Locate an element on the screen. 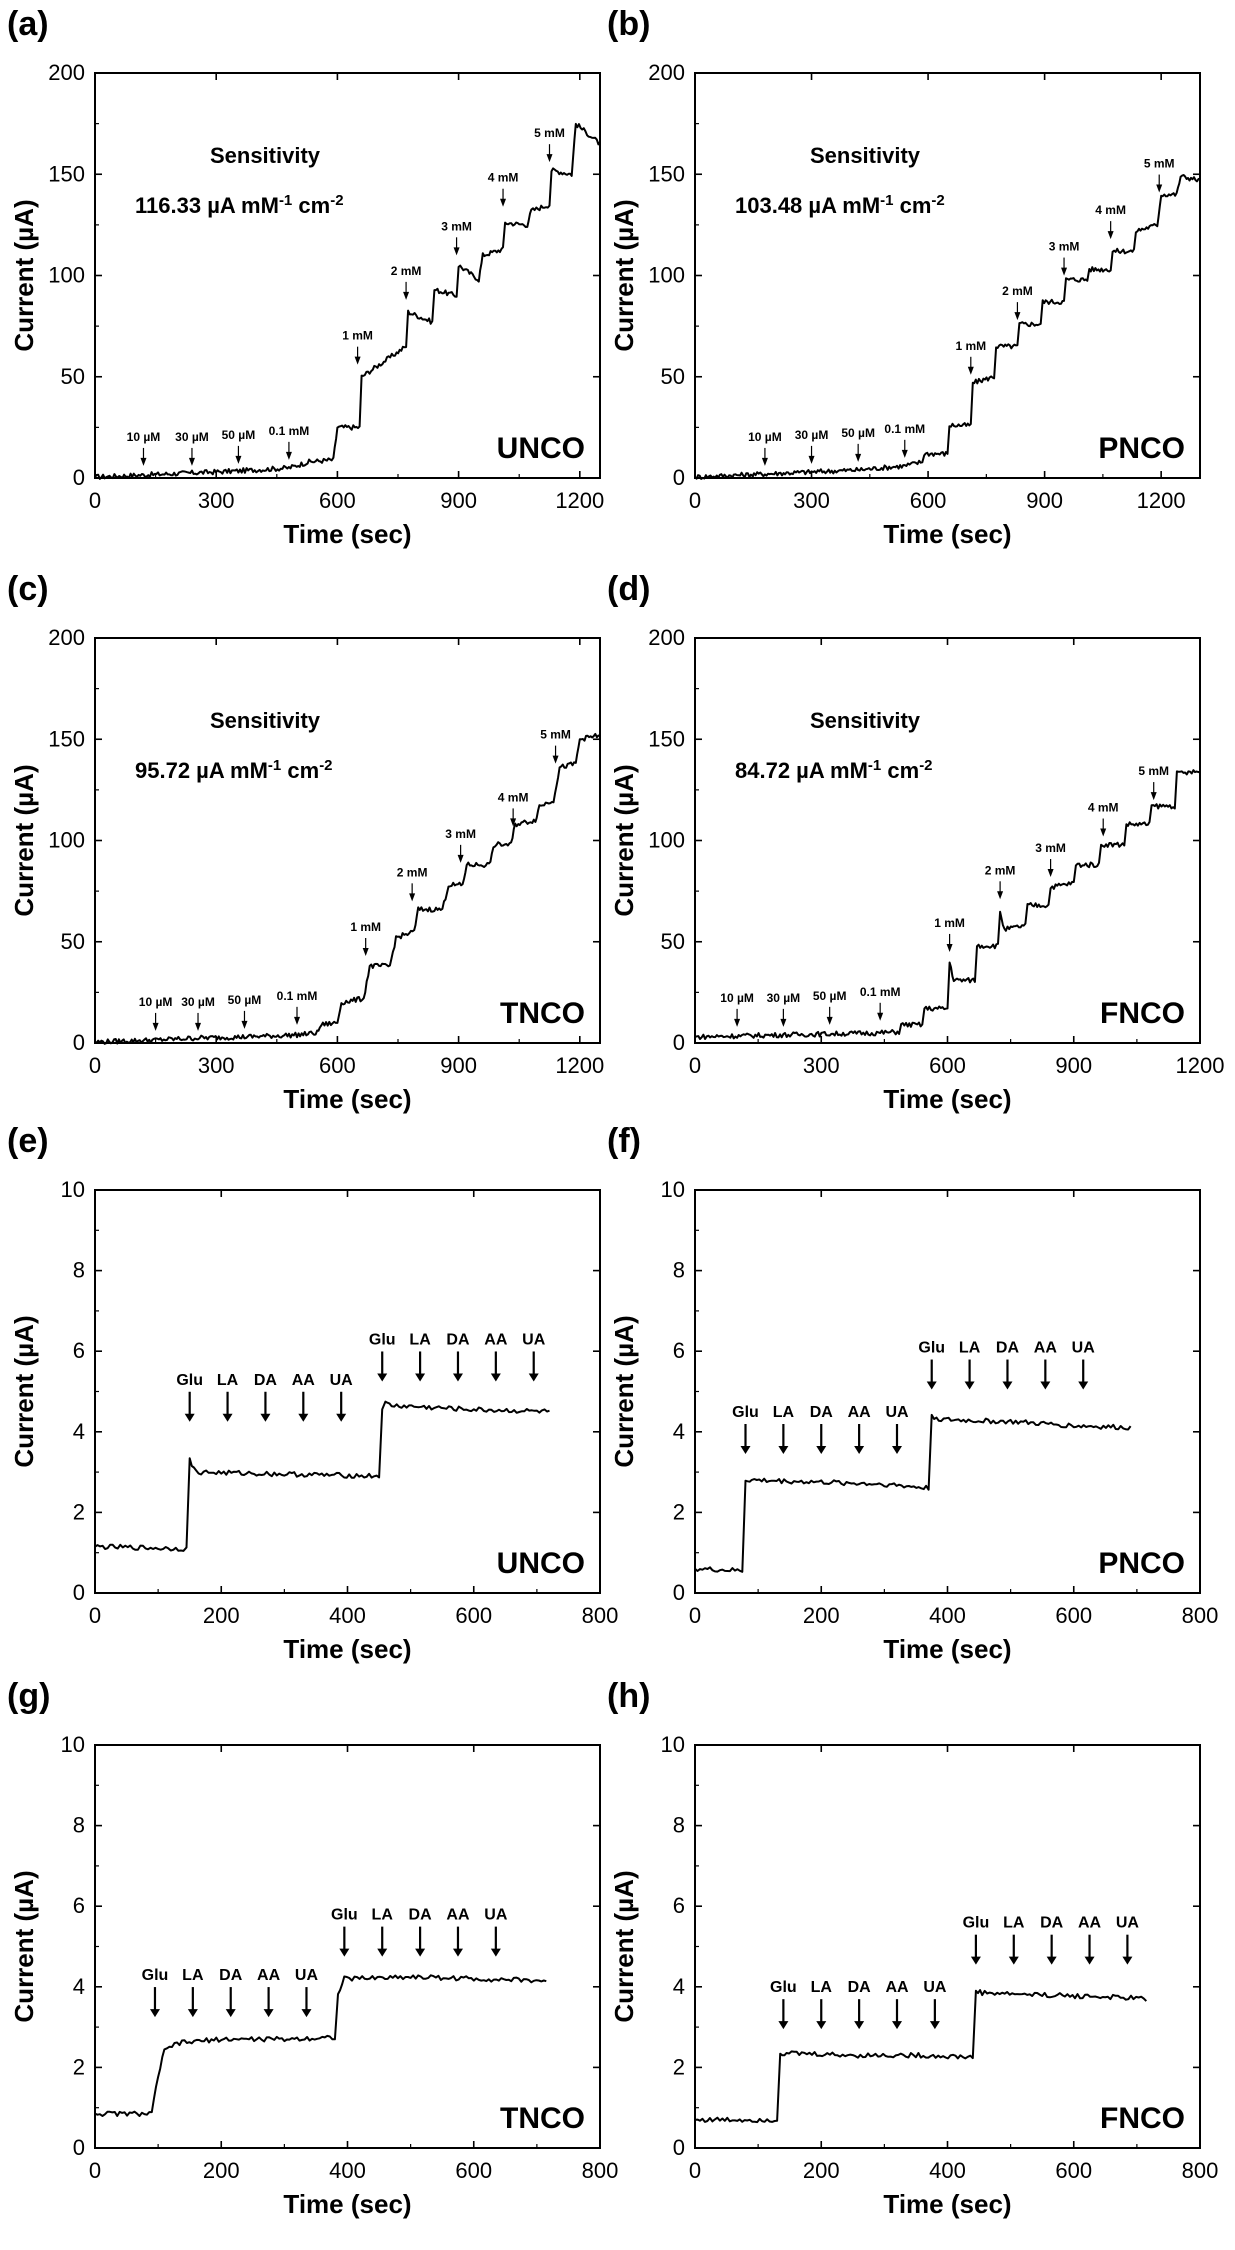 Image resolution: width=1235 pixels, height=2250 pixels. y-tick-label: 10 is located at coordinates (673, 1189).